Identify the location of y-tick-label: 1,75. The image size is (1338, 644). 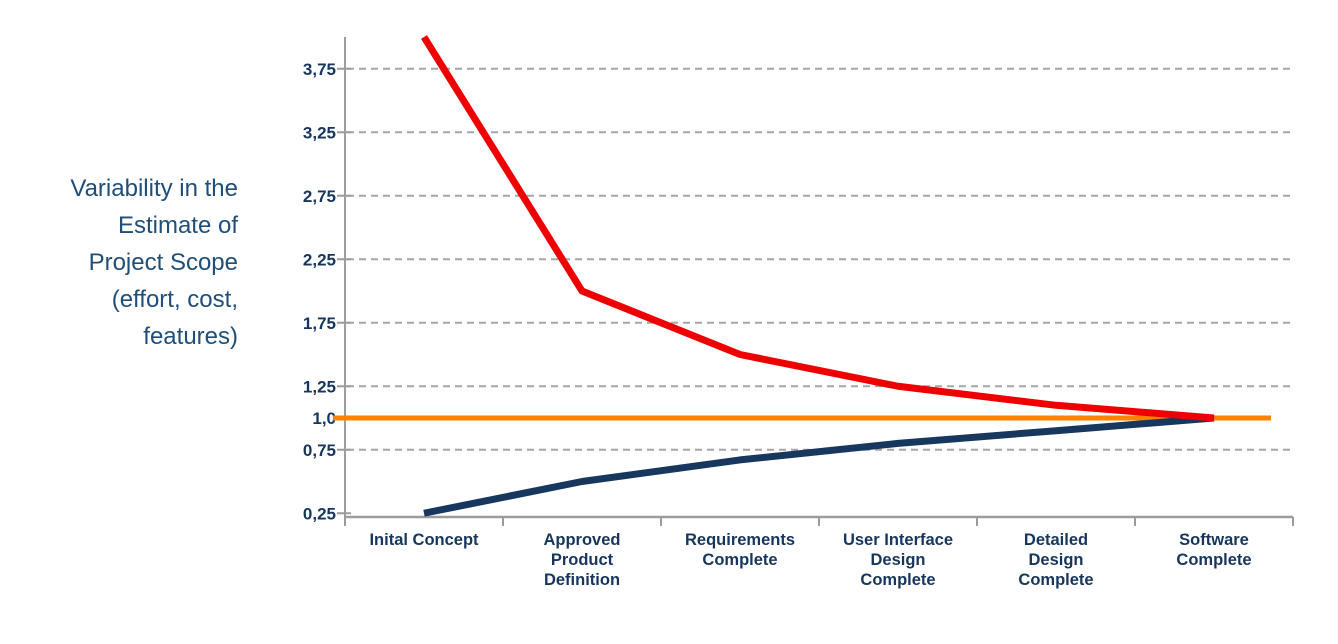
(319, 323).